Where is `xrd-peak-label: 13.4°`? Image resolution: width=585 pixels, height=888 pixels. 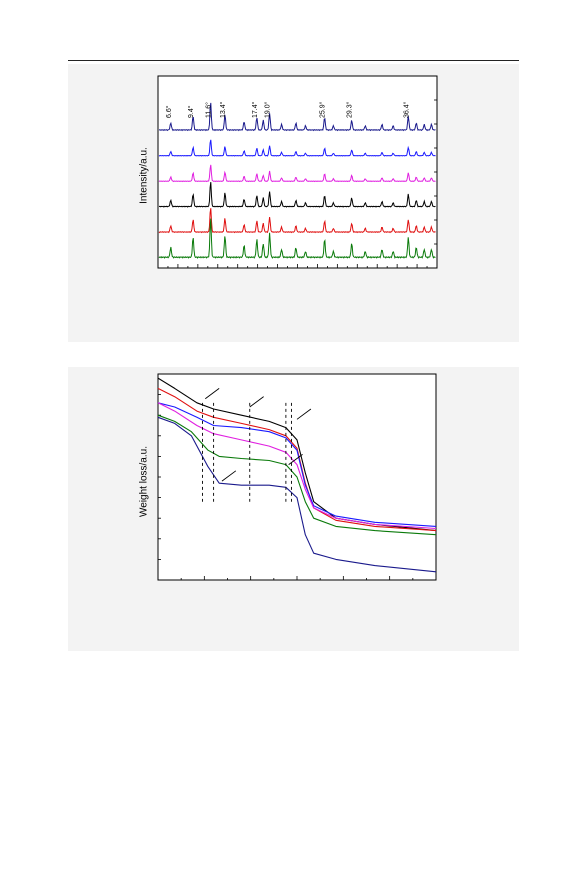 xrd-peak-label: 13.4° is located at coordinates (223, 109).